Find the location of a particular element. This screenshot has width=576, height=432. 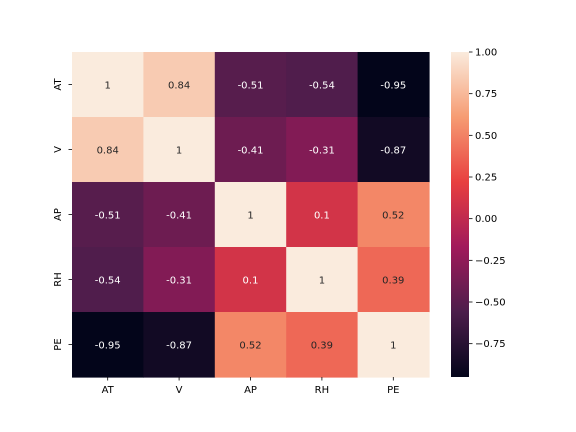

heatmap-cell-AP-AT is located at coordinates (108, 215).